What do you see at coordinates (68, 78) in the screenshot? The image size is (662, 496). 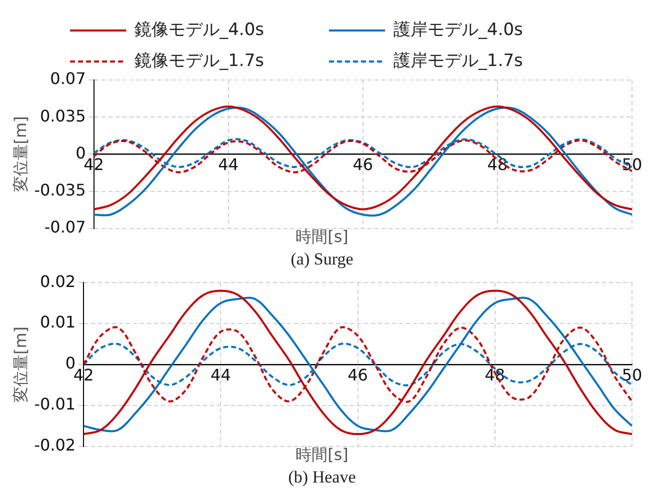 I see `y-tick-label: 0.07` at bounding box center [68, 78].